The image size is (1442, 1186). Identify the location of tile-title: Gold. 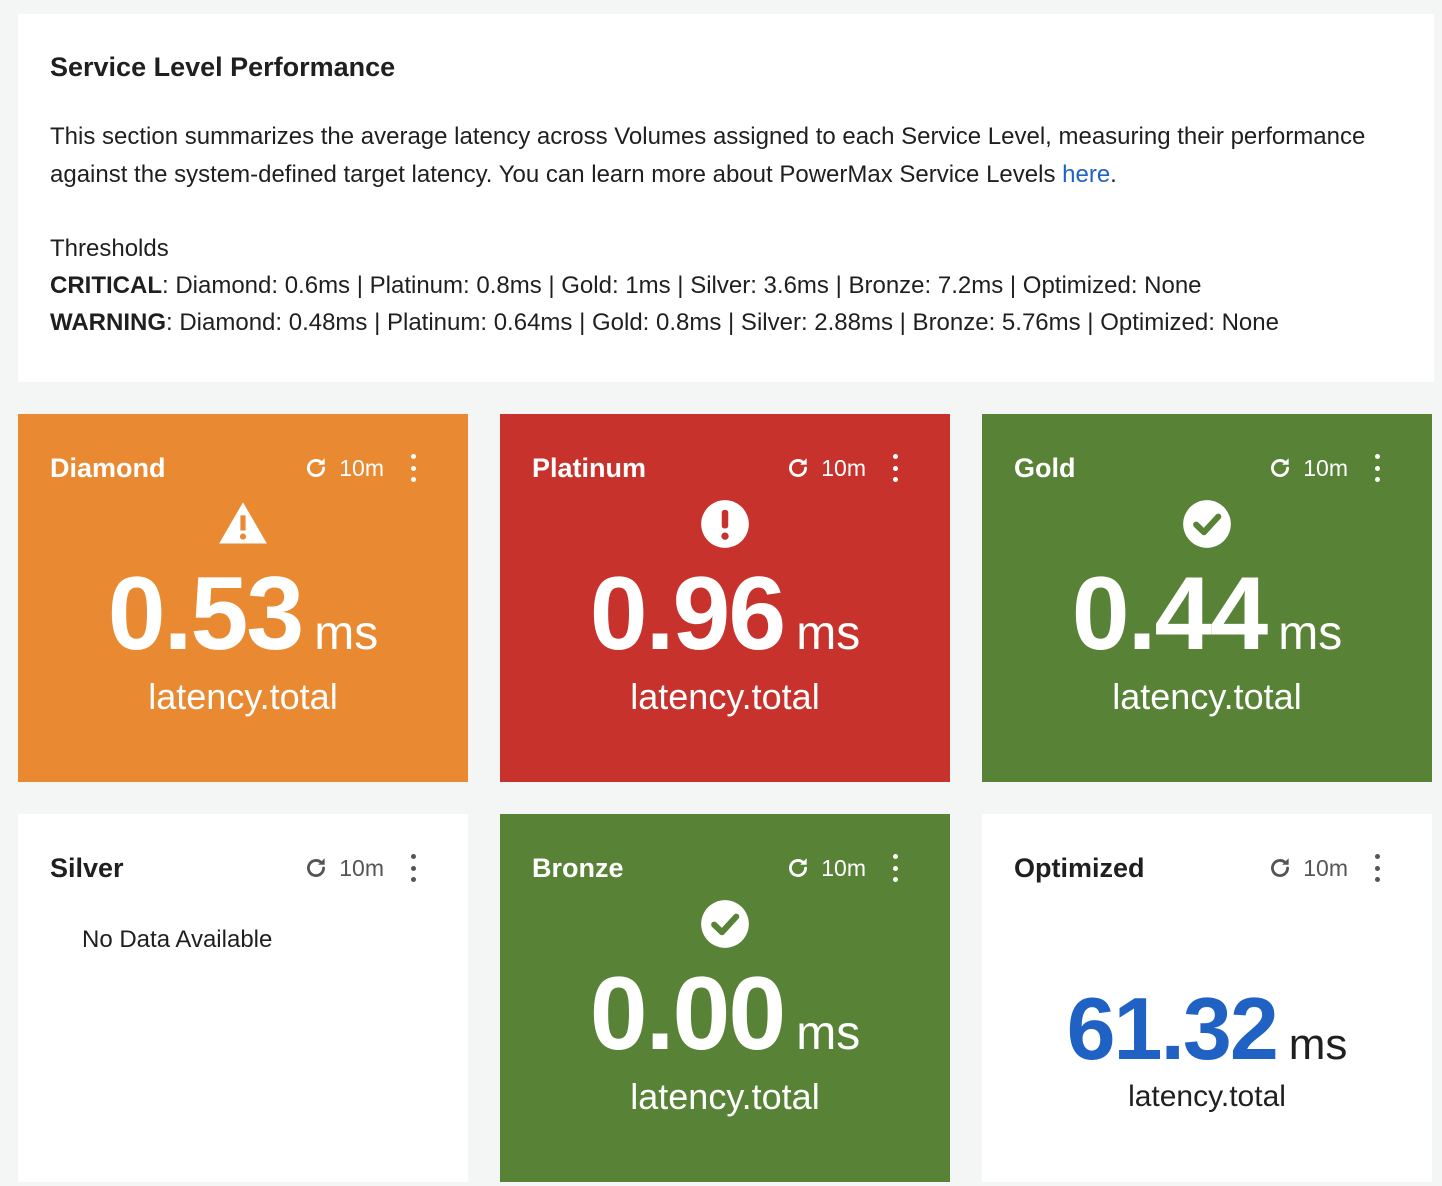
(1045, 467).